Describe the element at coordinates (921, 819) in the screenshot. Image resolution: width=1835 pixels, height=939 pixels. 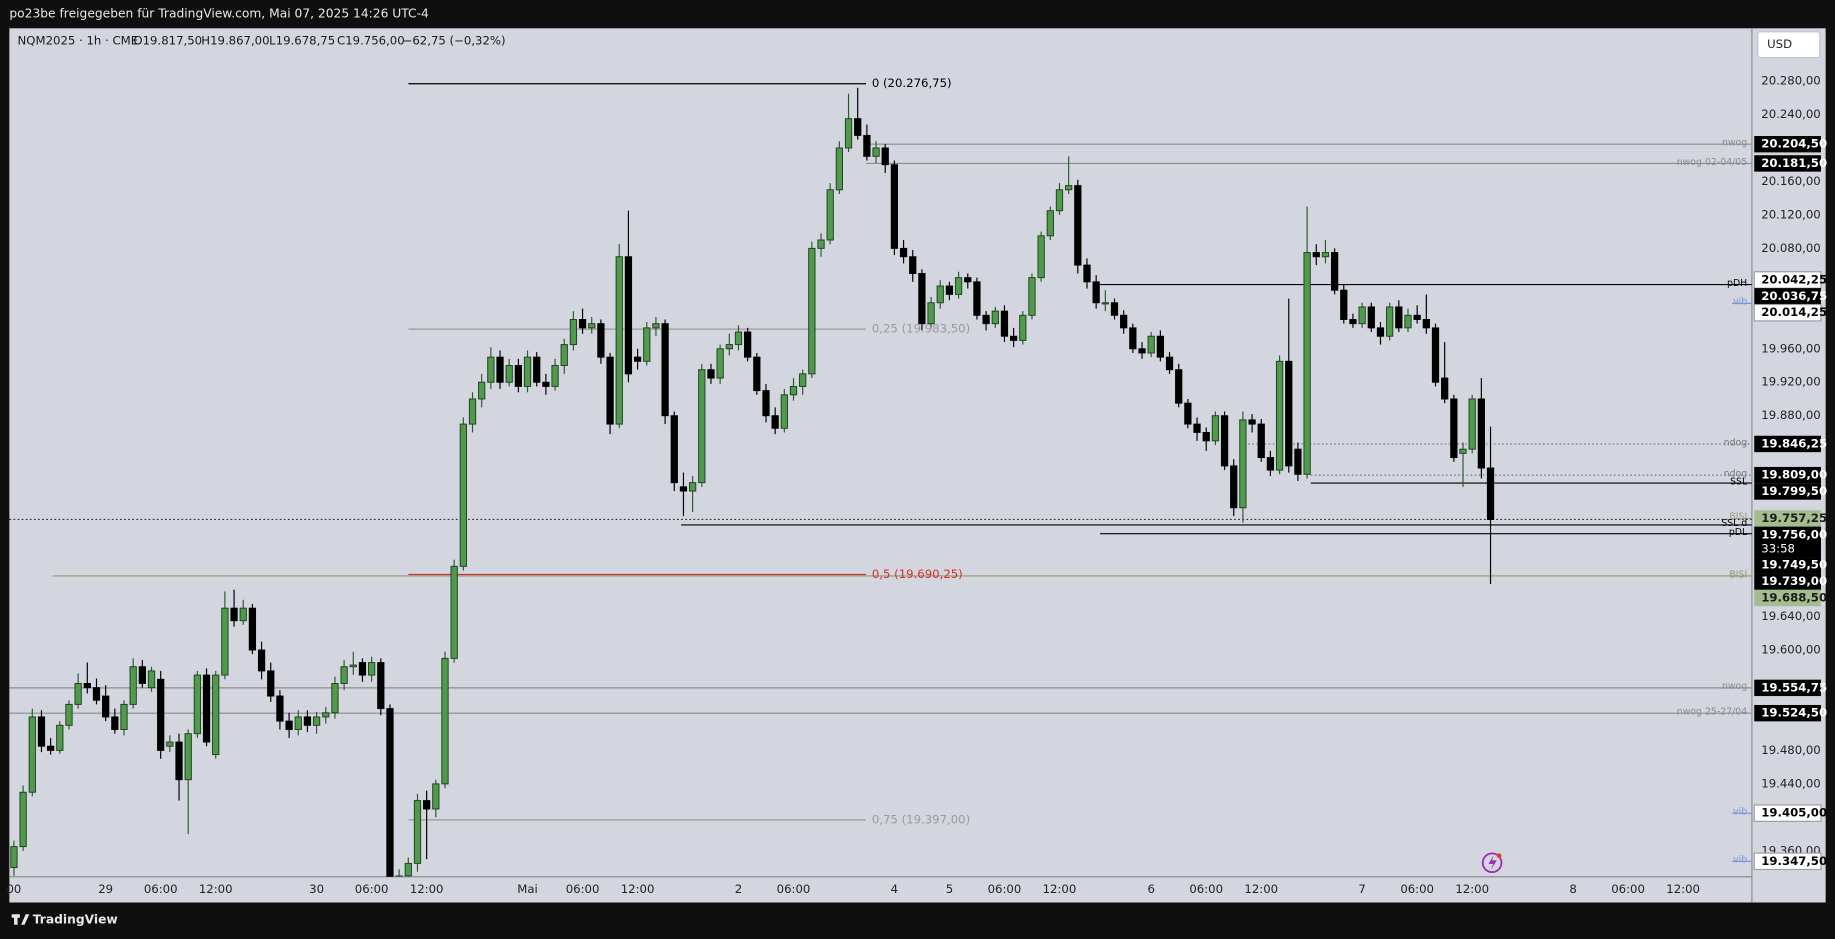
I see `fib-label: 0,75 (19.397,00)` at that location.